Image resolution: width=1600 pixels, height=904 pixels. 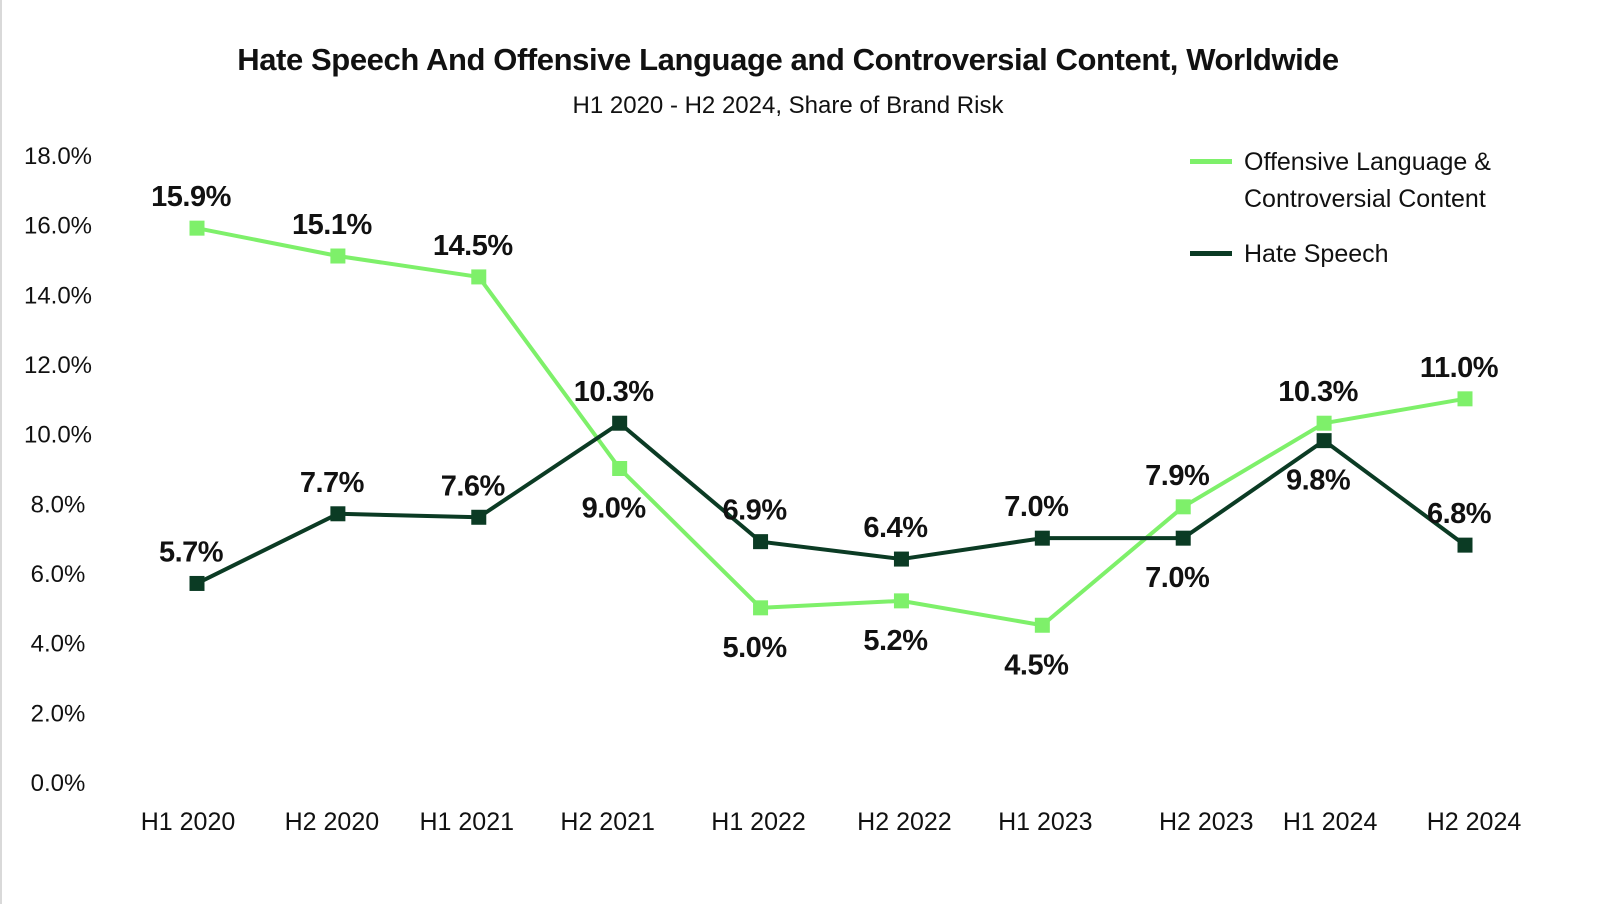 What do you see at coordinates (58, 783) in the screenshot?
I see `y-tick-label: 0.0%` at bounding box center [58, 783].